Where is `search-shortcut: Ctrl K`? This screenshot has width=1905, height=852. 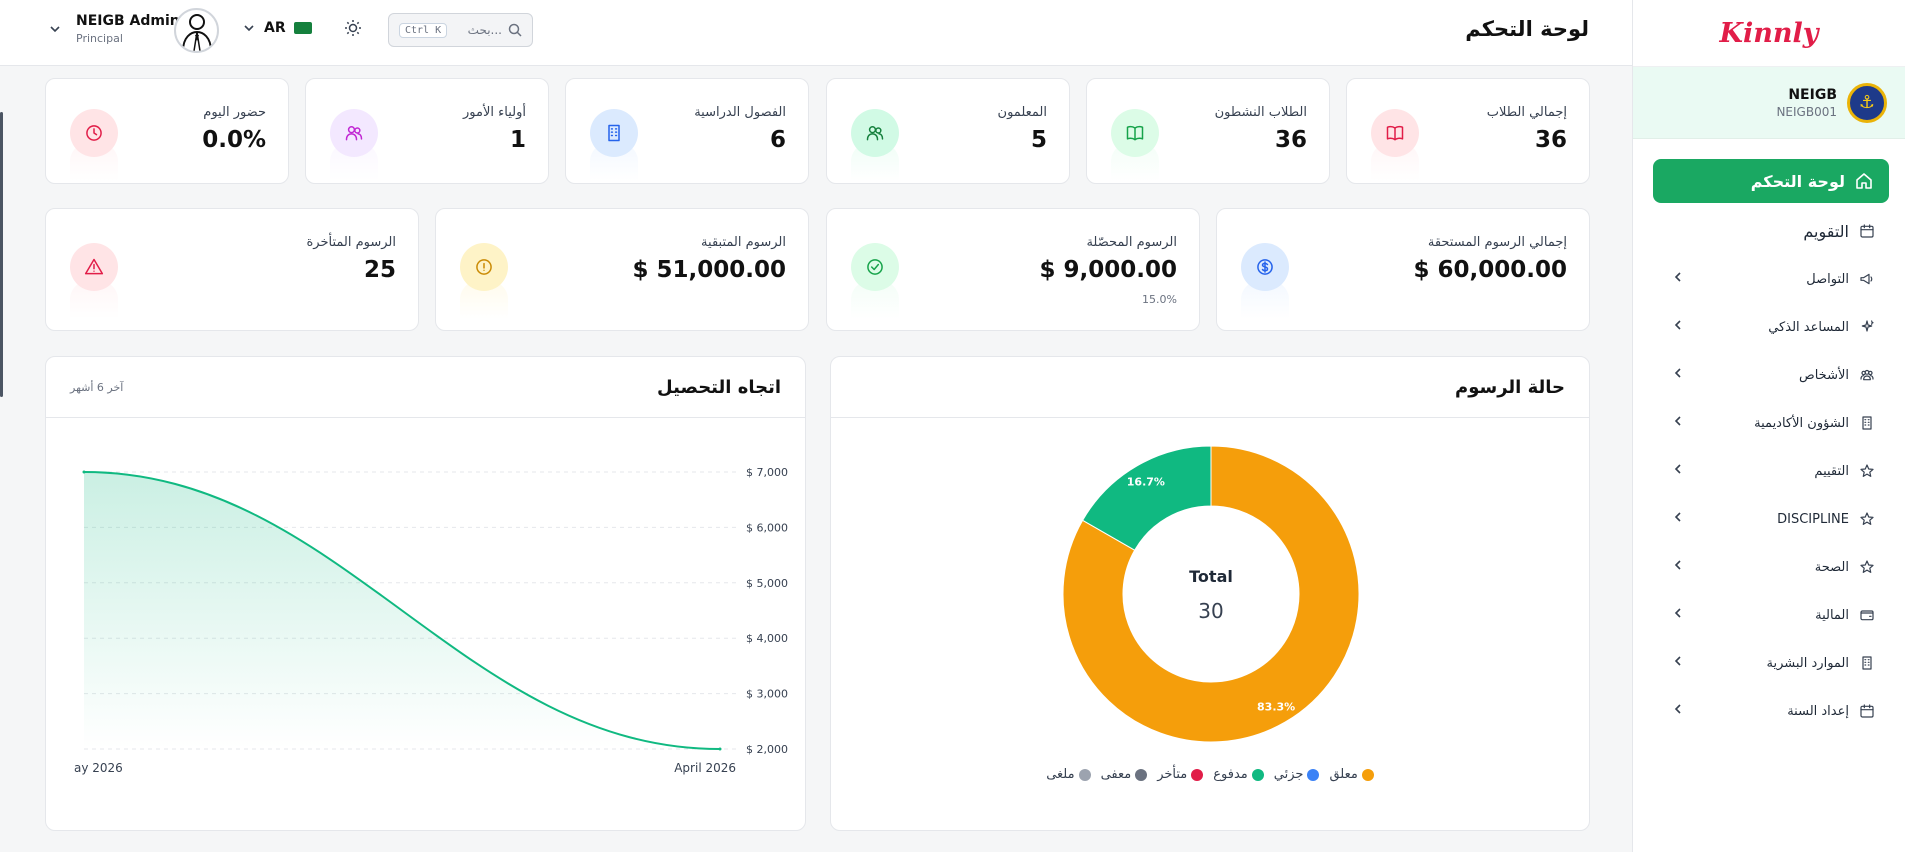 search-shortcut: Ctrl K is located at coordinates (423, 30).